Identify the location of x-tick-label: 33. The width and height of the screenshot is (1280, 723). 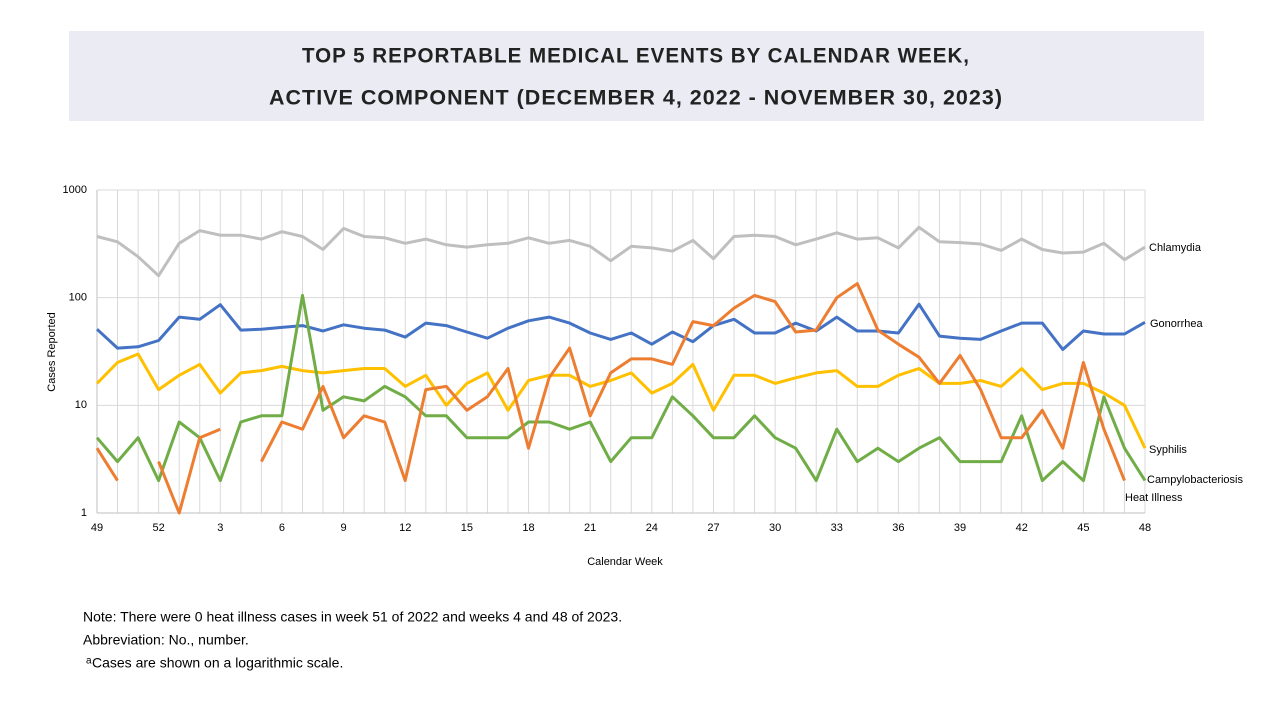
(837, 528).